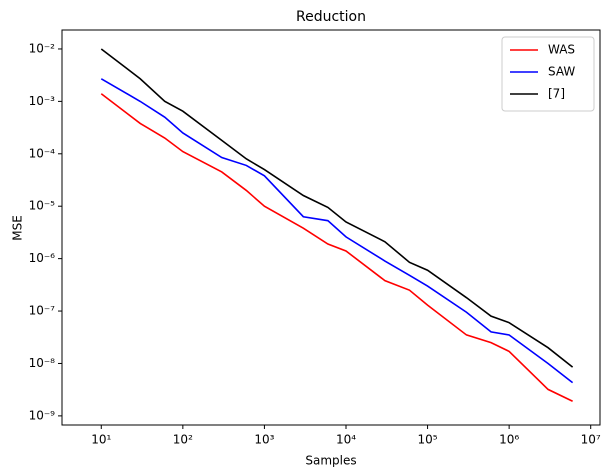 Image resolution: width=613 pixels, height=474 pixels. What do you see at coordinates (42, 153) in the screenshot?
I see `y-tick-label: 10⁻⁴` at bounding box center [42, 153].